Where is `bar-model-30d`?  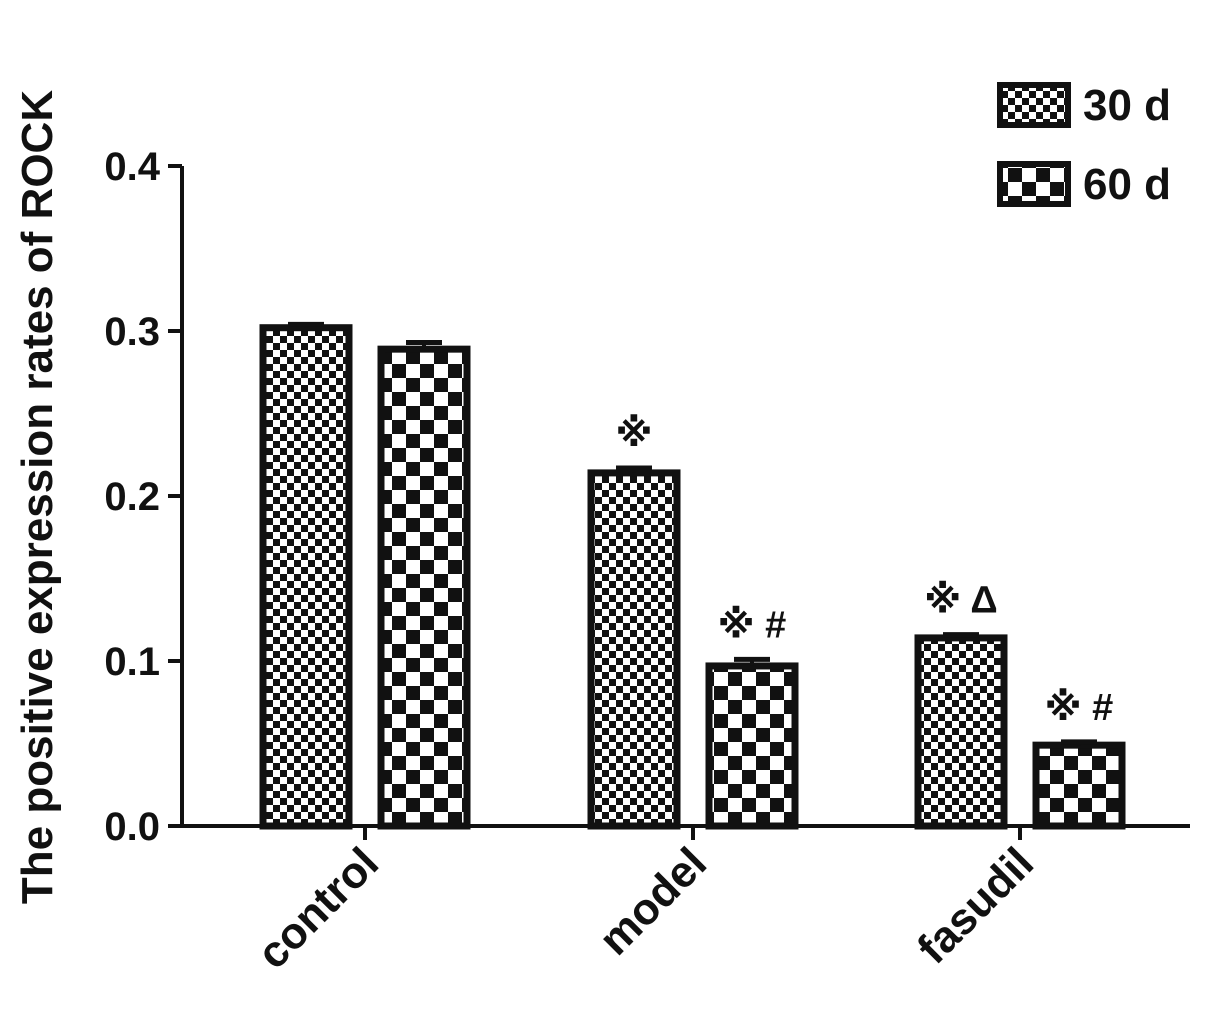
bar-model-30d is located at coordinates (634, 649).